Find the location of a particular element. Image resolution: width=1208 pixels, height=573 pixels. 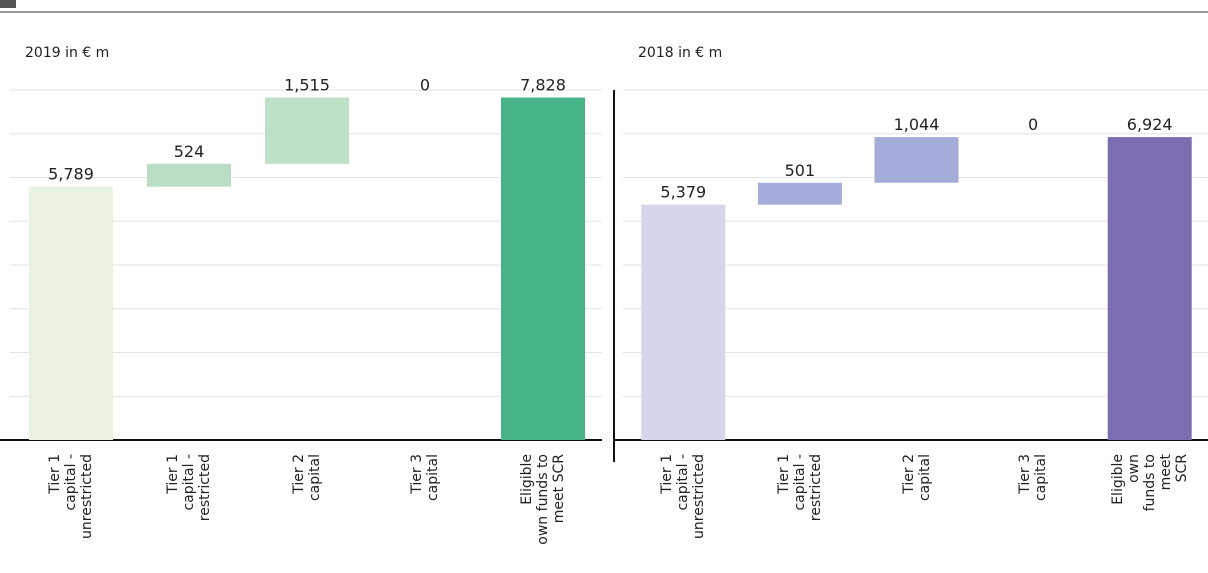

value-label: 6,924 is located at coordinates (1150, 124).